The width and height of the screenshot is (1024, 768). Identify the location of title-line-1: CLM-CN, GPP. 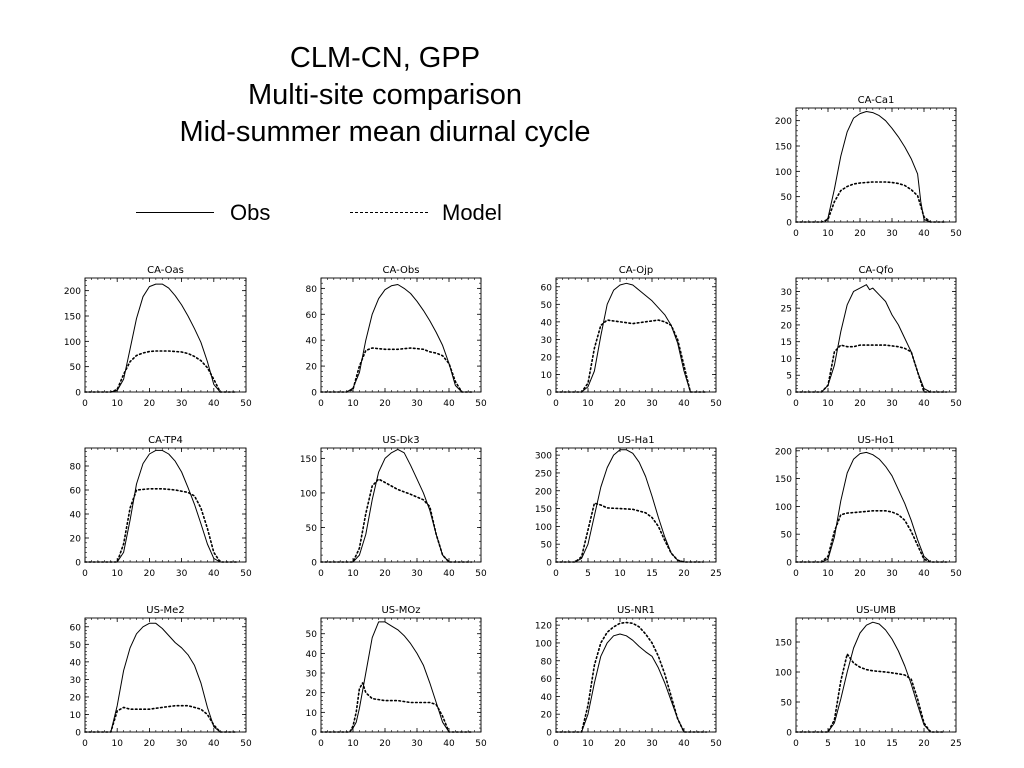
(385, 58).